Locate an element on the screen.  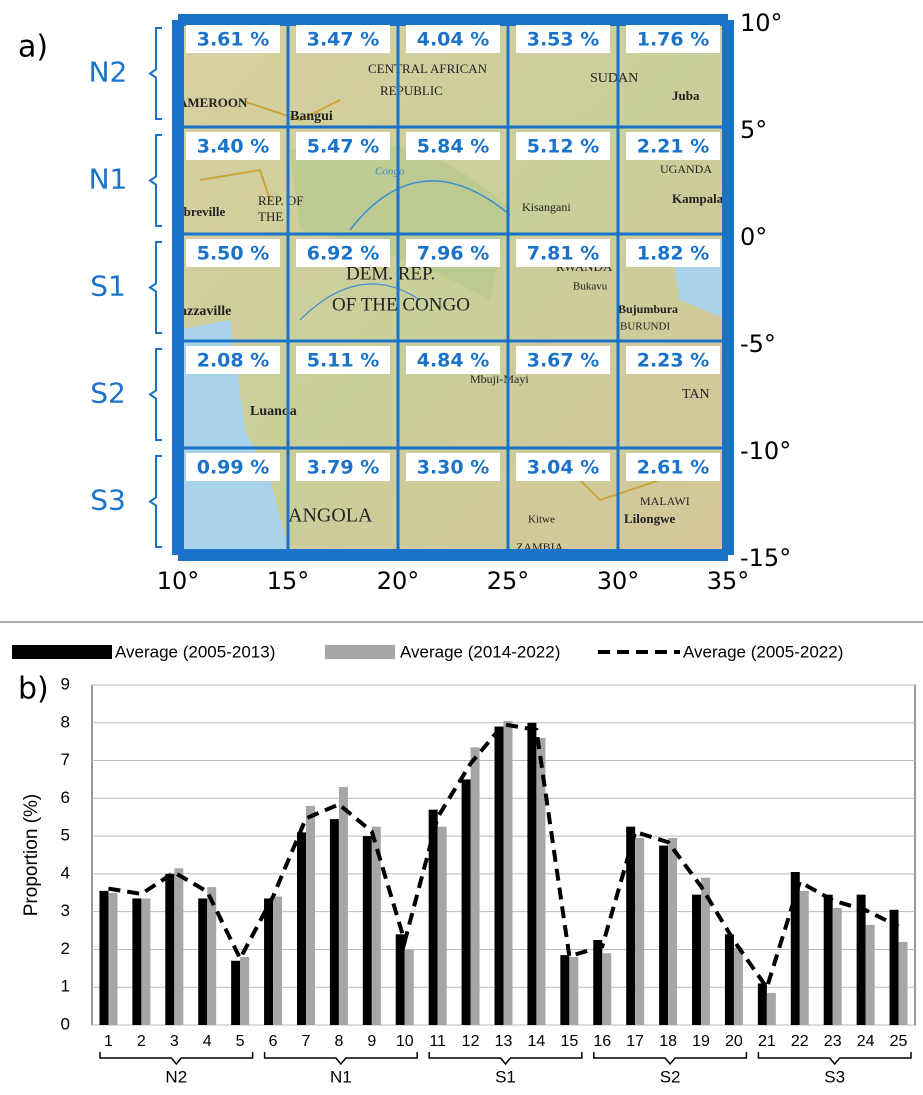
cell-value-label: 3.67 % is located at coordinates (563, 361).